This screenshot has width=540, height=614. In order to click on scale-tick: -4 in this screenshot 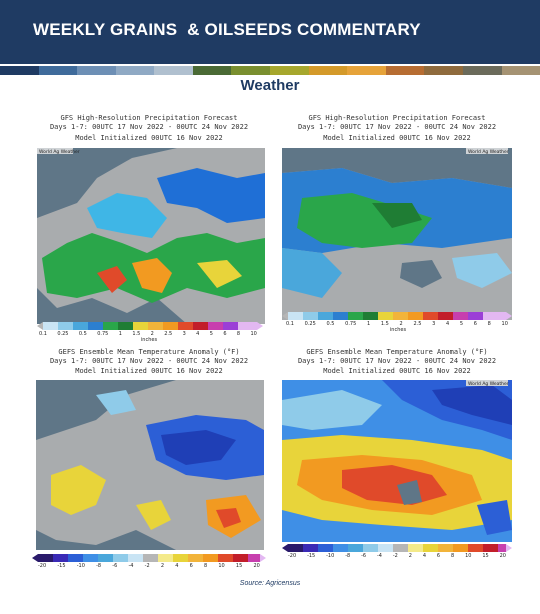, I will do `click(131, 566)`.